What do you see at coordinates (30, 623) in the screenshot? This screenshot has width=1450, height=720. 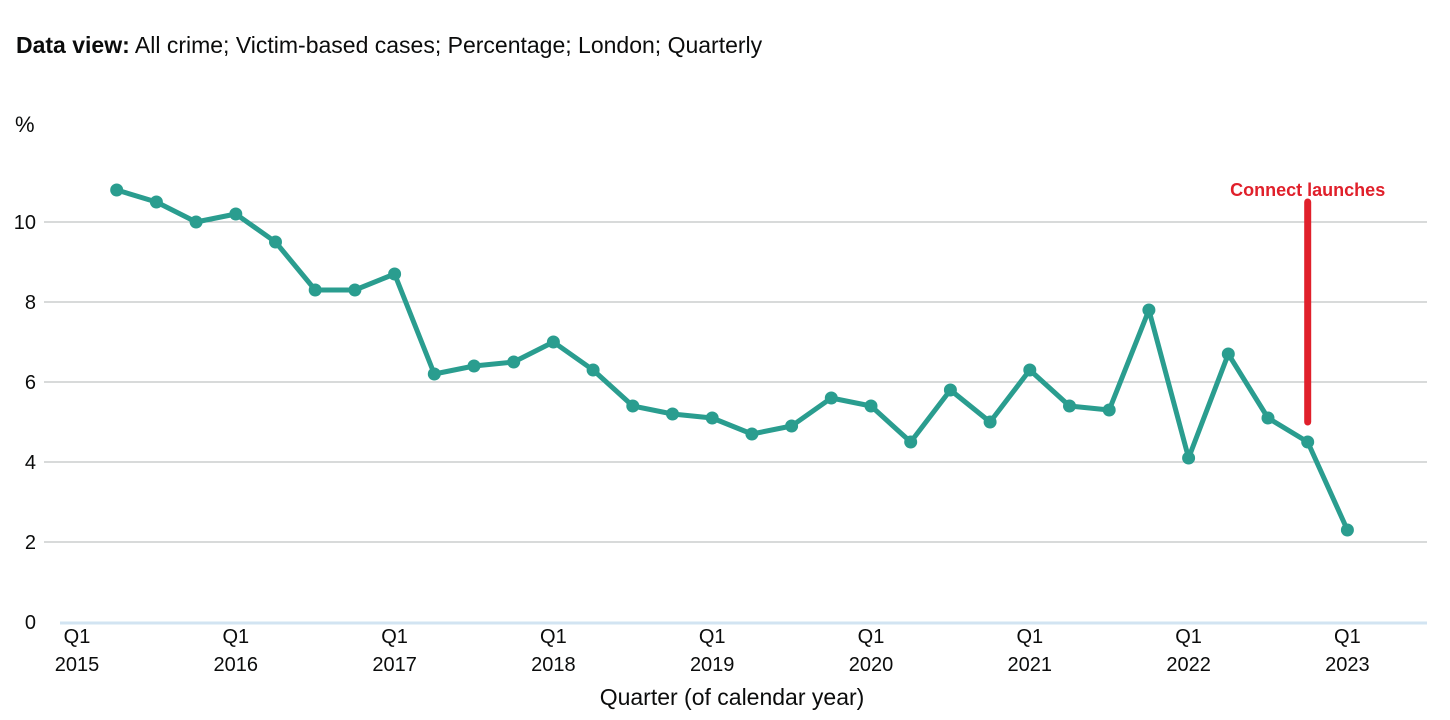 I see `y-tick-label: 0` at bounding box center [30, 623].